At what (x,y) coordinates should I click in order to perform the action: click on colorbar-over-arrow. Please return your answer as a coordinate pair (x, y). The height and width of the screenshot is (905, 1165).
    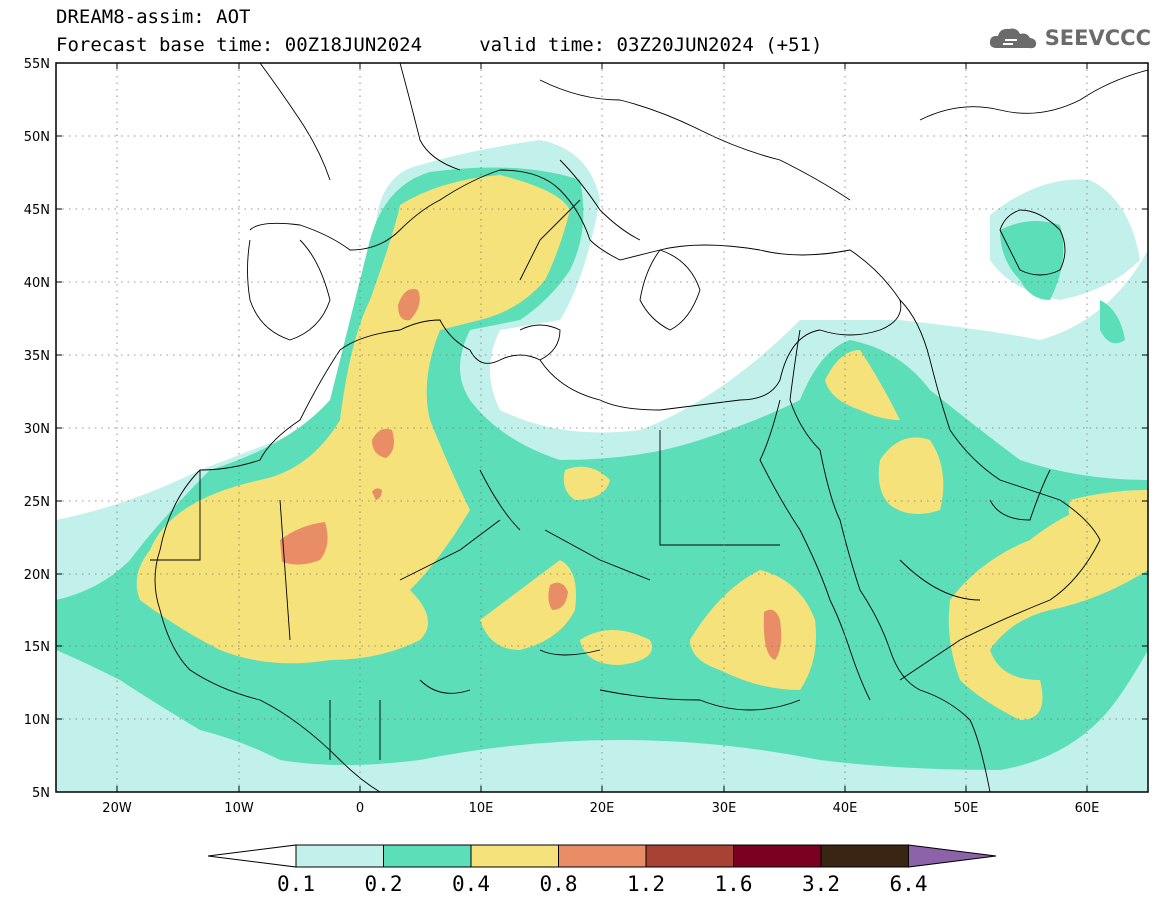
    Looking at the image, I should click on (952, 856).